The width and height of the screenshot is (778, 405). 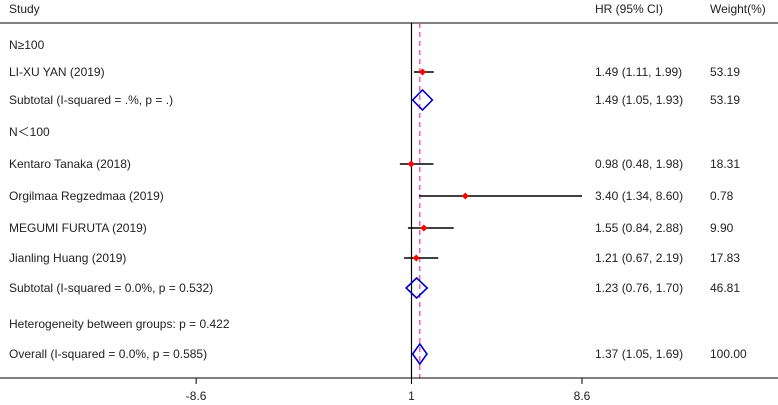 I want to click on row-label: MEGUMI FURUTA (2019), so click(x=78, y=228).